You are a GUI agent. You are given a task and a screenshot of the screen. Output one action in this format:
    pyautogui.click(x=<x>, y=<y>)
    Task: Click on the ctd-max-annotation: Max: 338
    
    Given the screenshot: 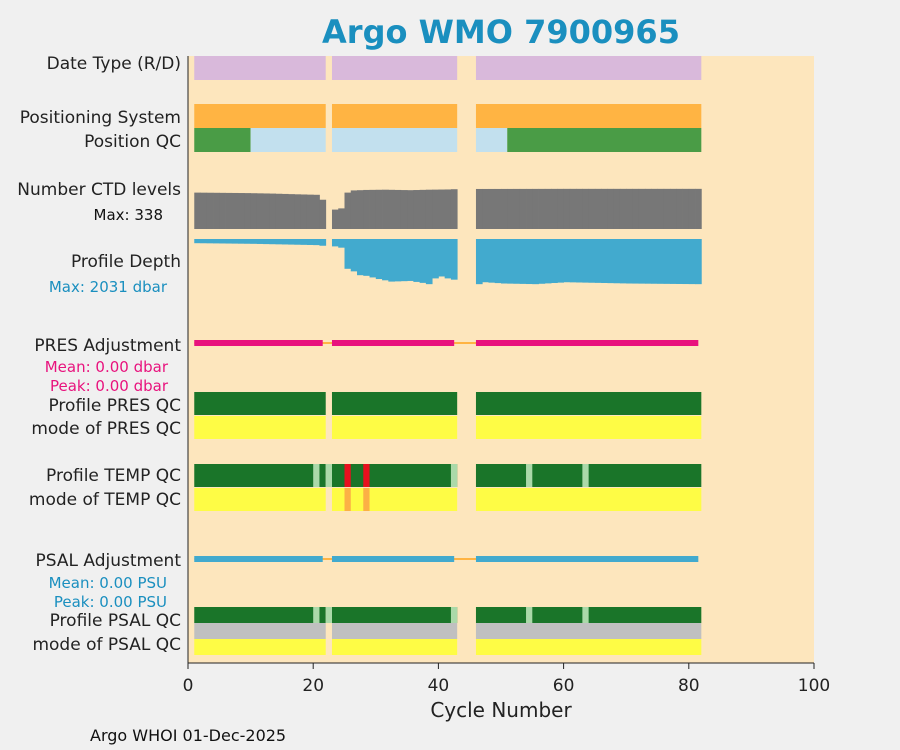 What is the action you would take?
    pyautogui.click(x=128, y=215)
    